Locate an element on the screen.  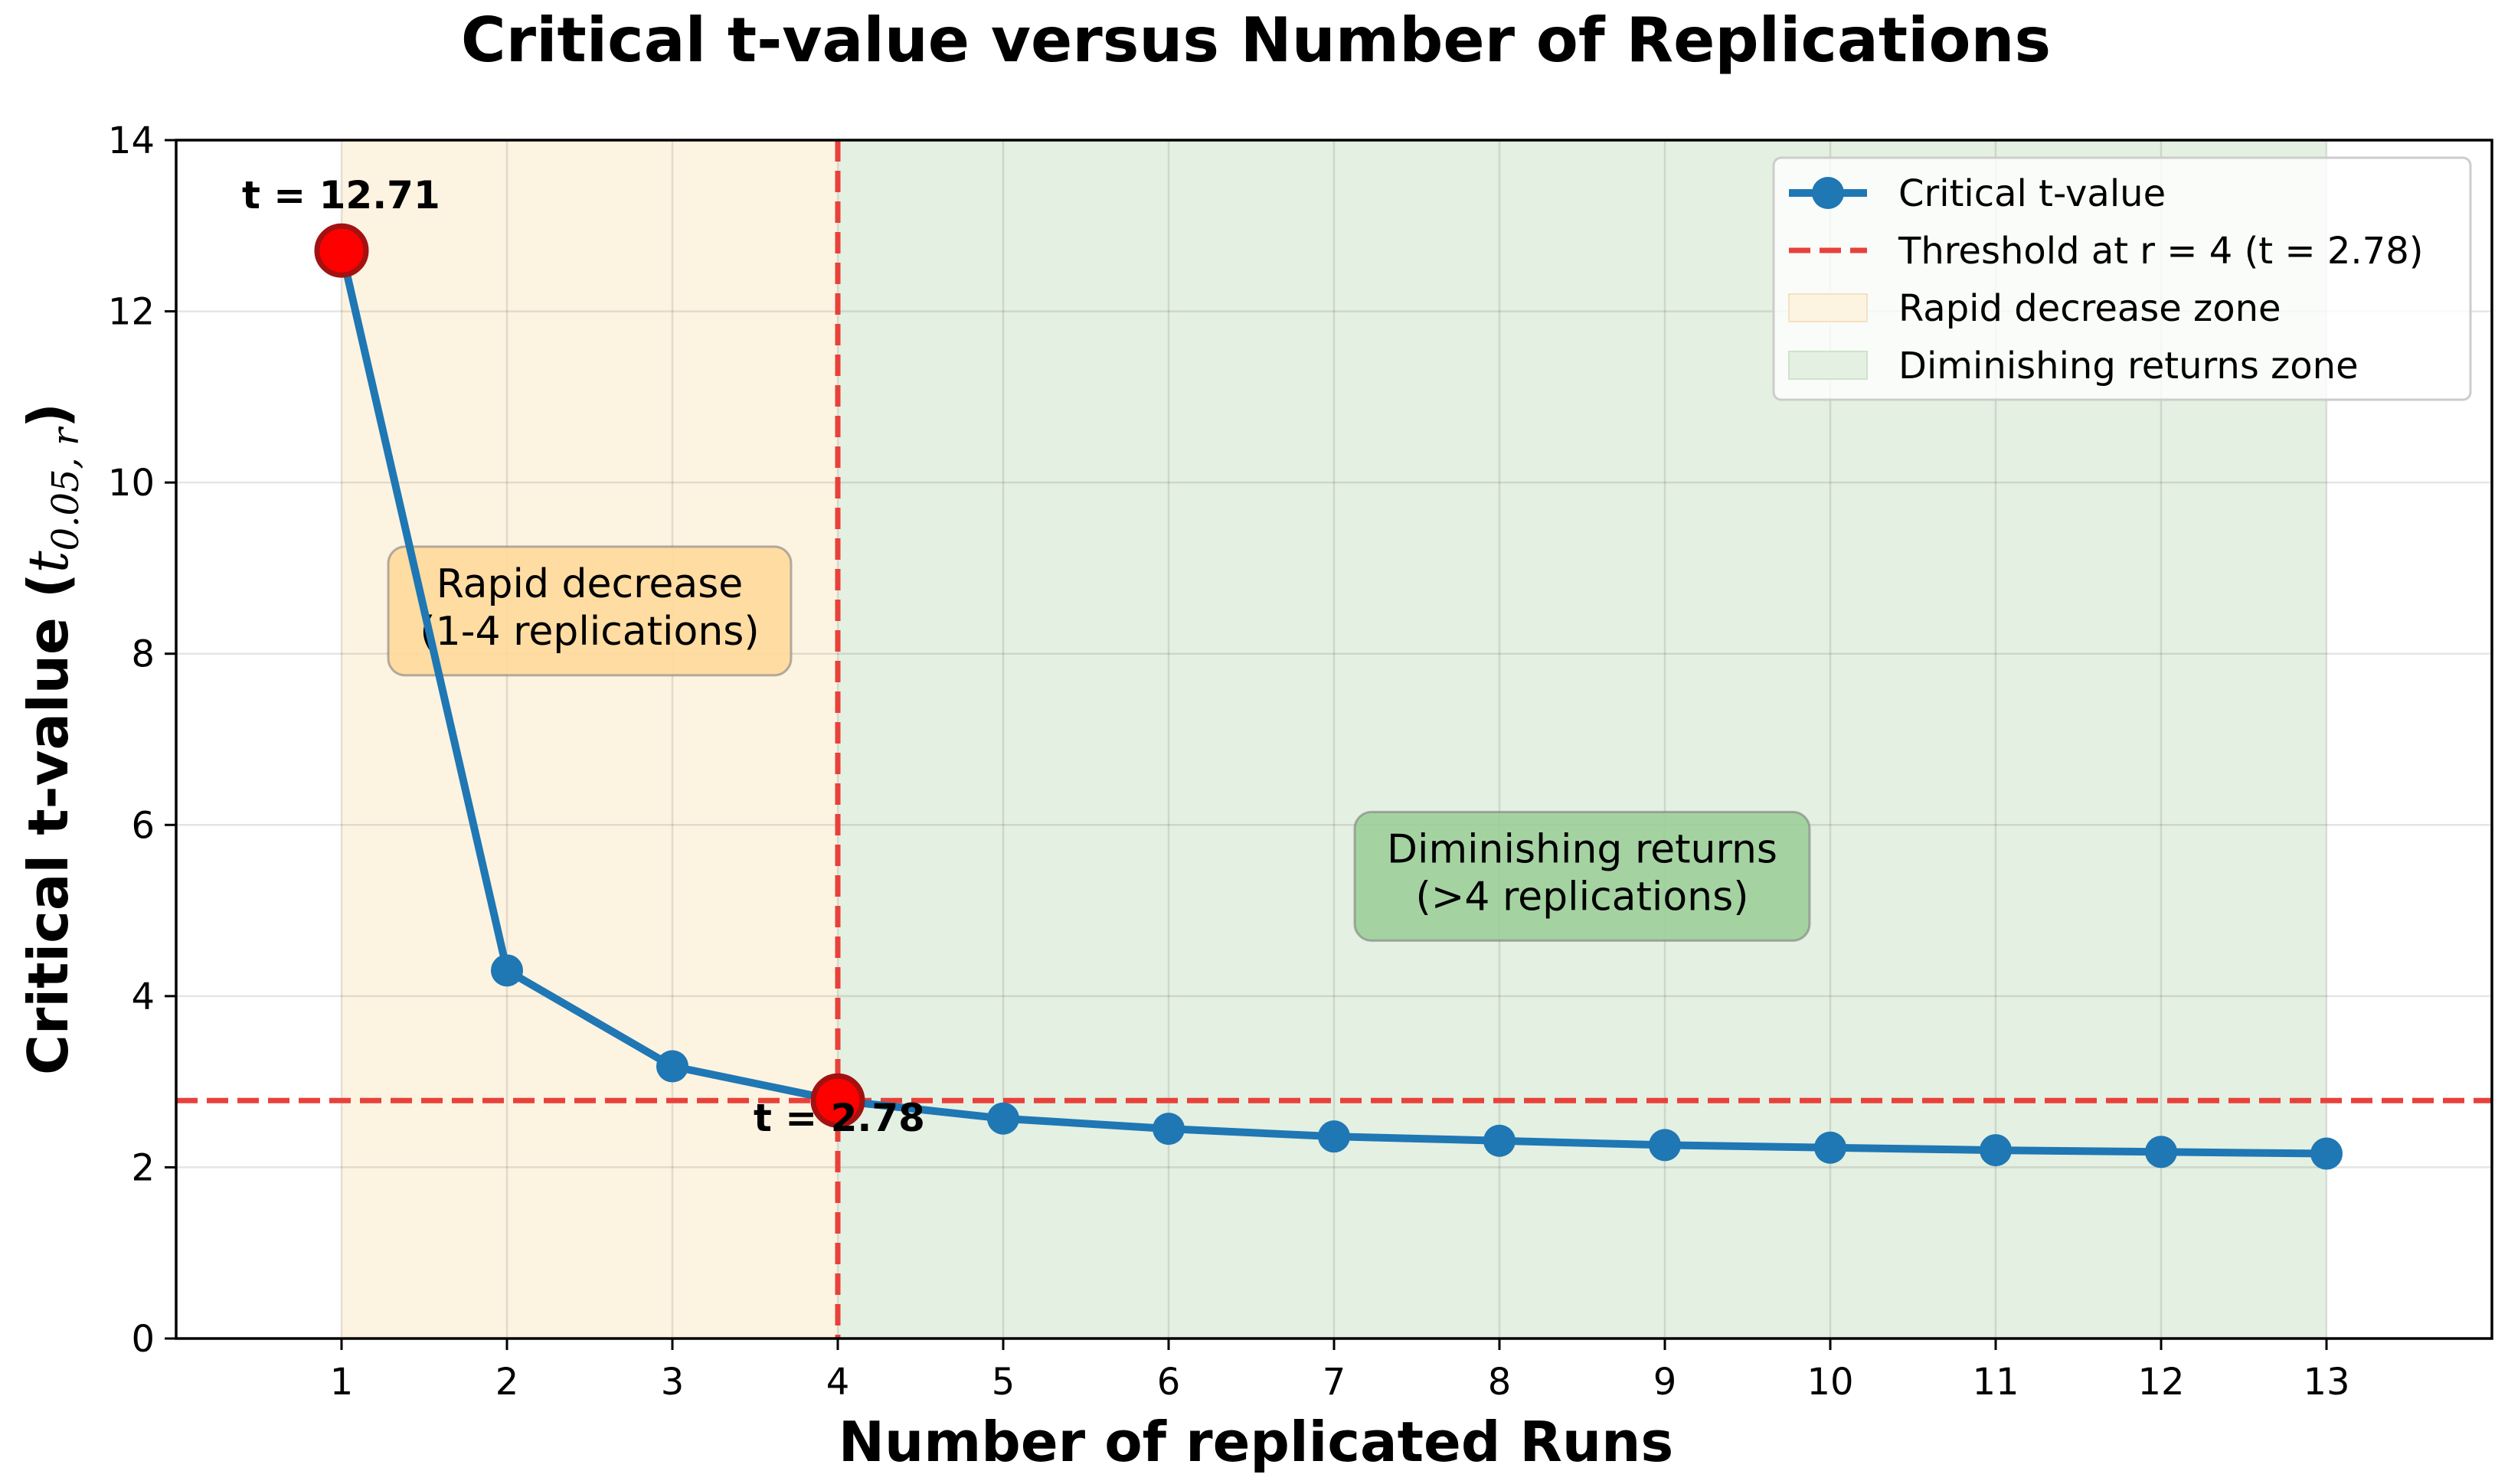
x-tick-label: 6 is located at coordinates (1169, 1382).